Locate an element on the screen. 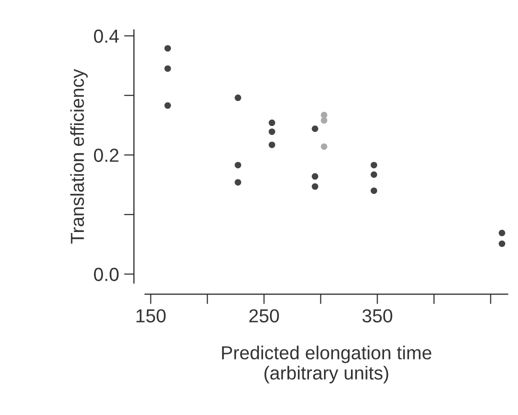 This screenshot has width=518, height=415. x-axis-title: Predicted elongation time (arbitrary units) is located at coordinates (327, 365).